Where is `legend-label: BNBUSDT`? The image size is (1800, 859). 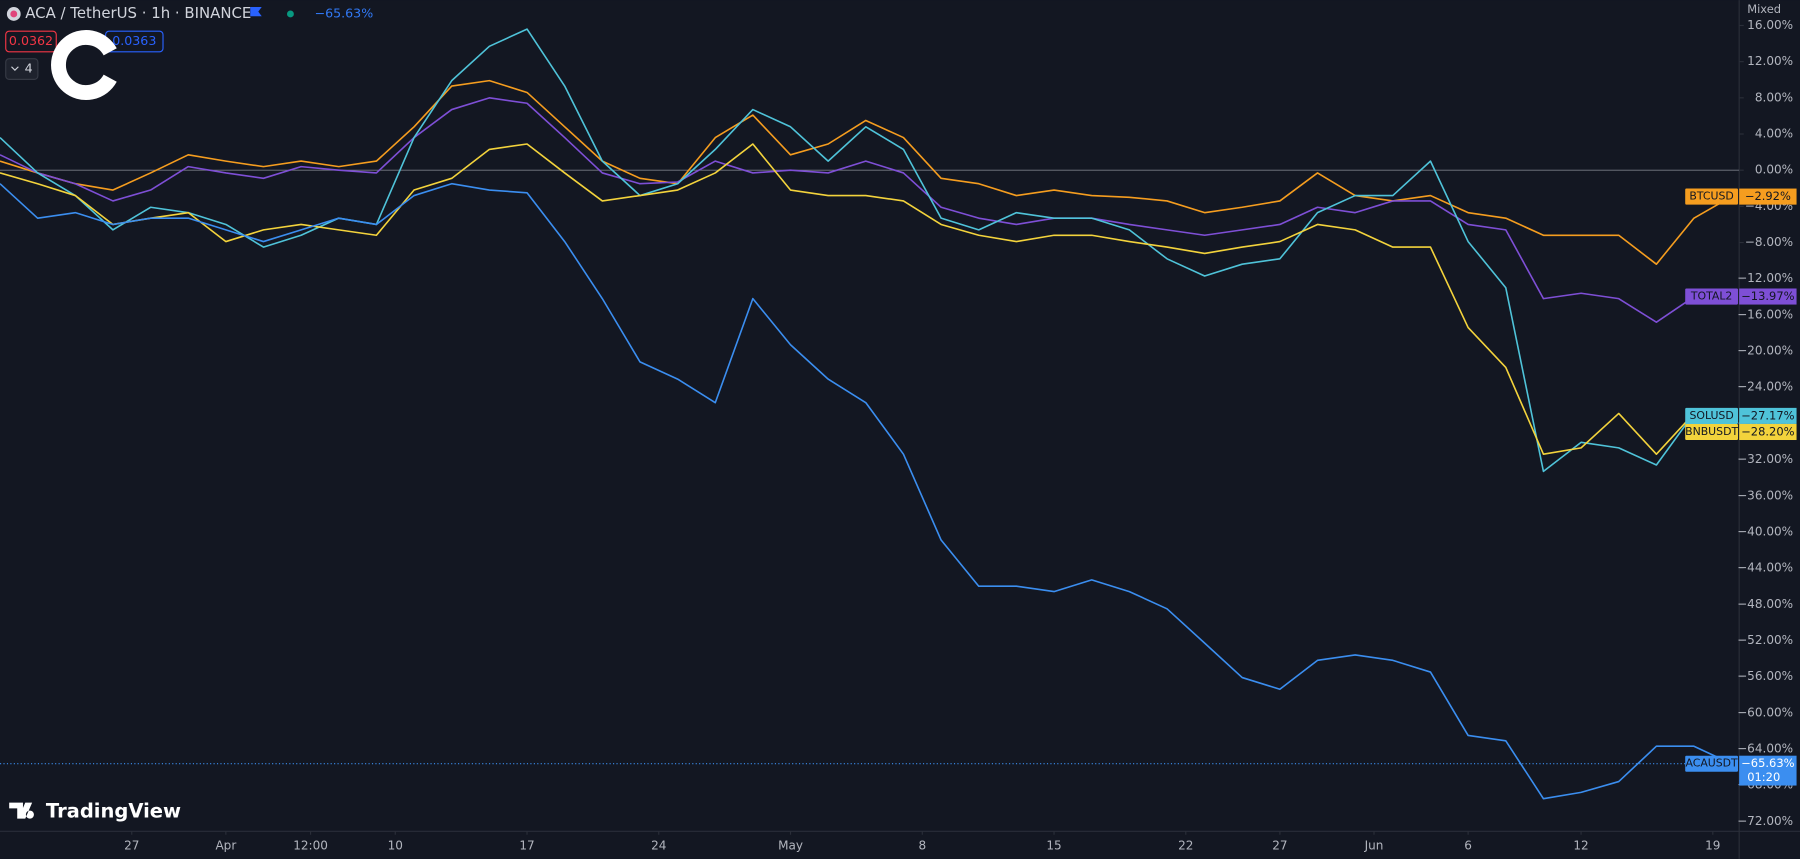
legend-label: BNBUSDT is located at coordinates (1711, 431).